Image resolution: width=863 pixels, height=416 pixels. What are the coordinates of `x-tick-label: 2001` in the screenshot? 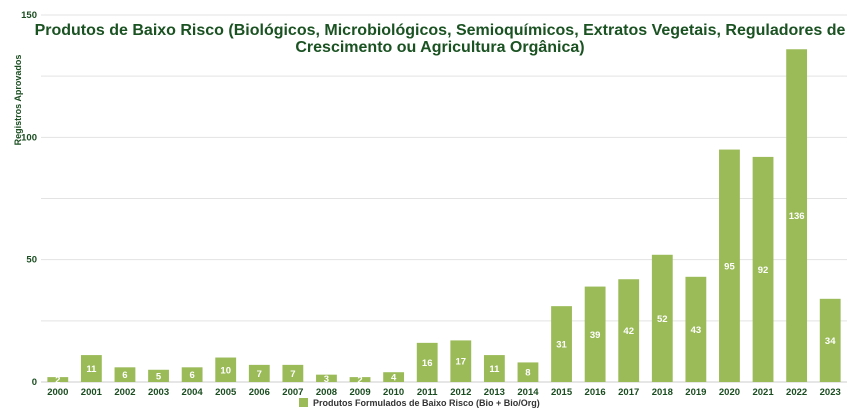 It's located at (92, 392).